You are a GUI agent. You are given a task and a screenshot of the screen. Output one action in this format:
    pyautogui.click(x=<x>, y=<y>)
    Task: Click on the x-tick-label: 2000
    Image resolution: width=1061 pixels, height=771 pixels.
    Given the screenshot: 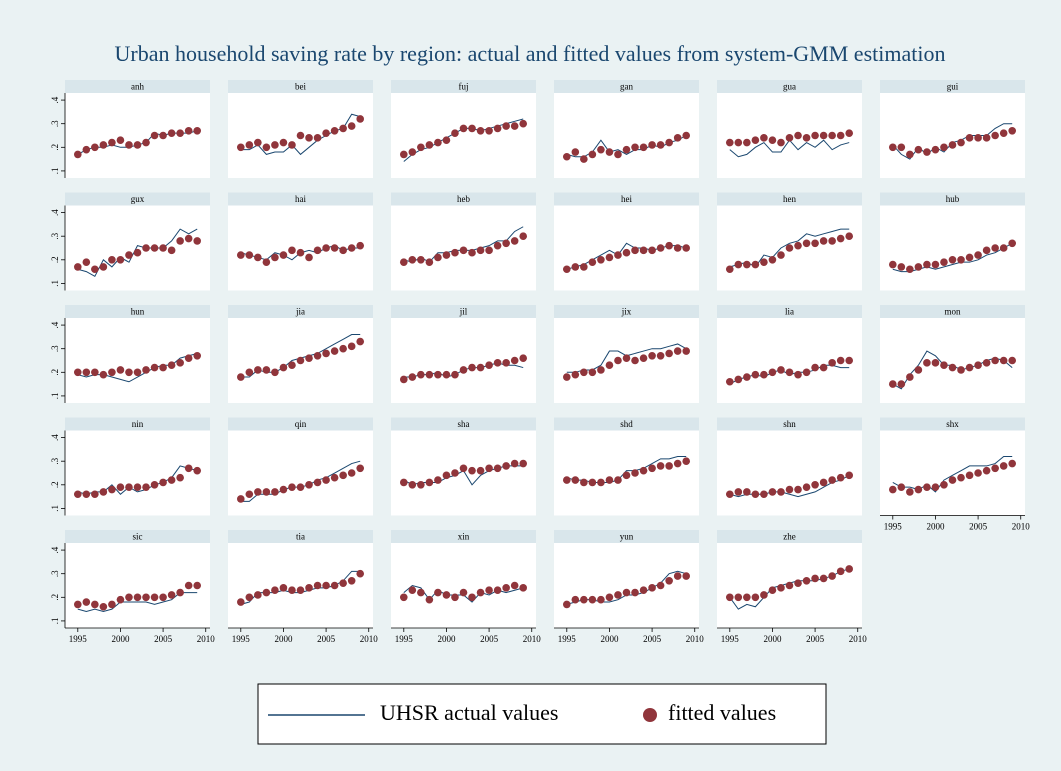 What is the action you would take?
    pyautogui.click(x=609, y=639)
    